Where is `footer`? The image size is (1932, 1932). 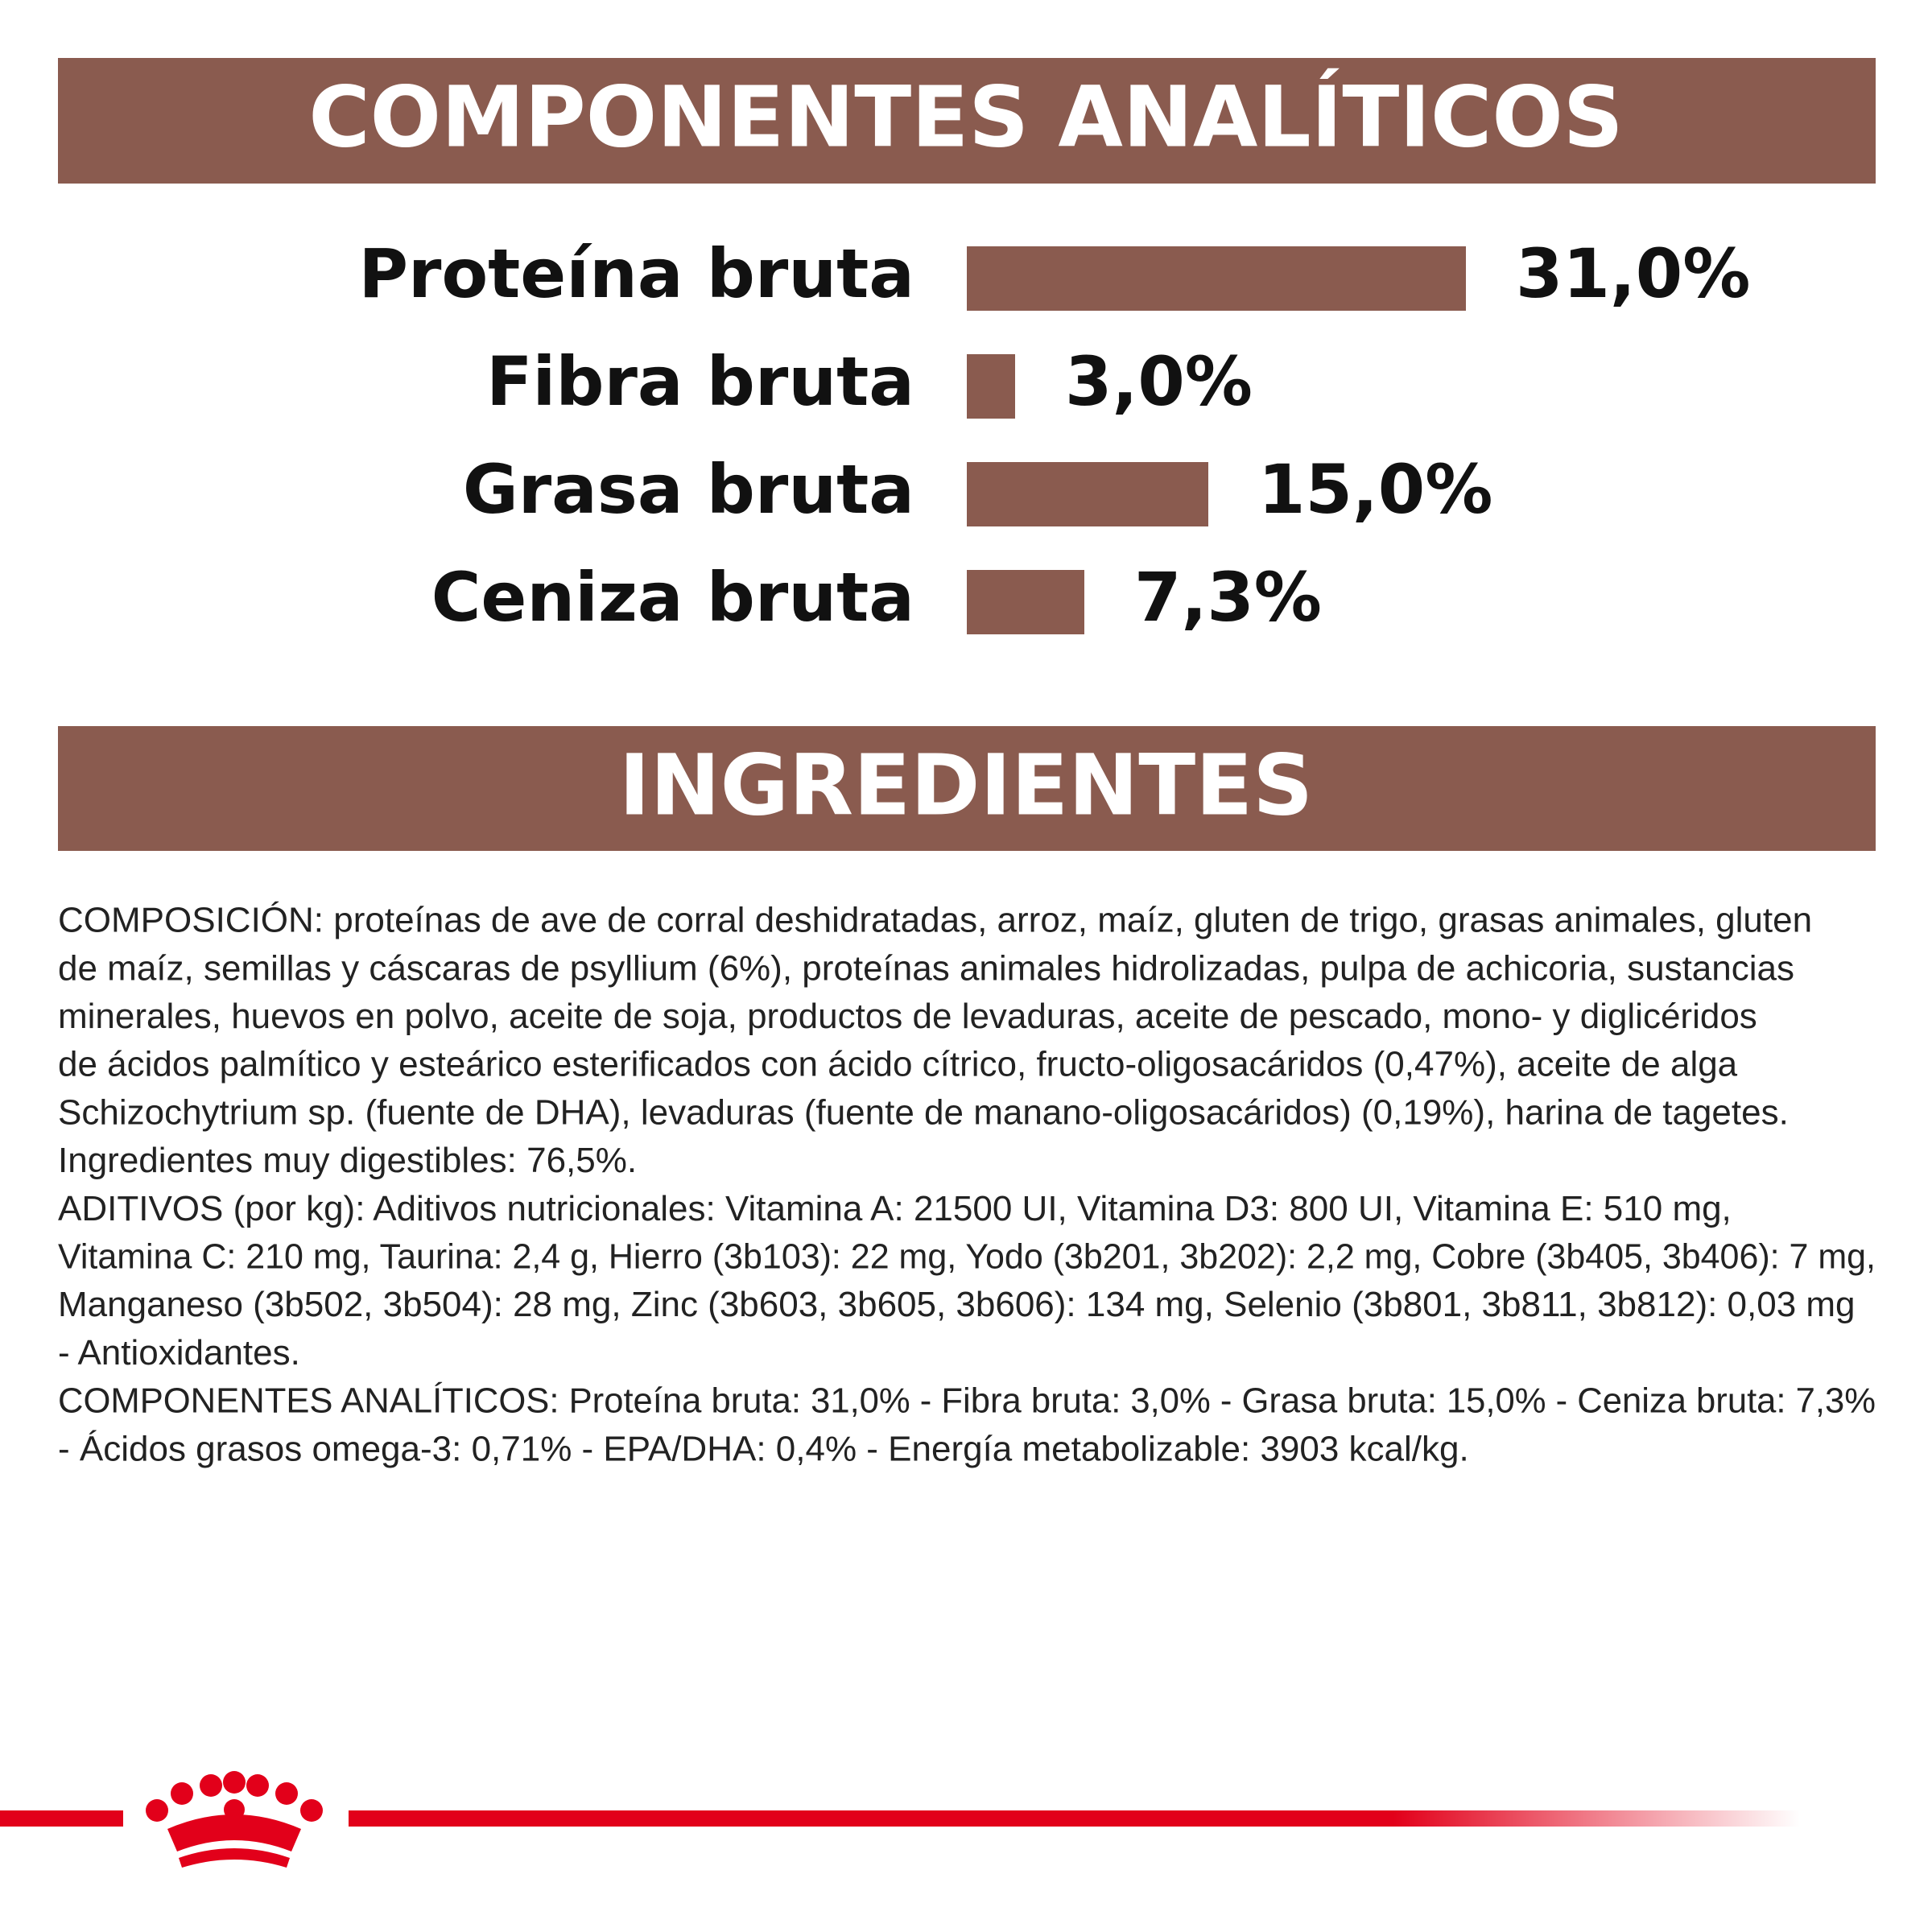 footer is located at coordinates (900, 1819).